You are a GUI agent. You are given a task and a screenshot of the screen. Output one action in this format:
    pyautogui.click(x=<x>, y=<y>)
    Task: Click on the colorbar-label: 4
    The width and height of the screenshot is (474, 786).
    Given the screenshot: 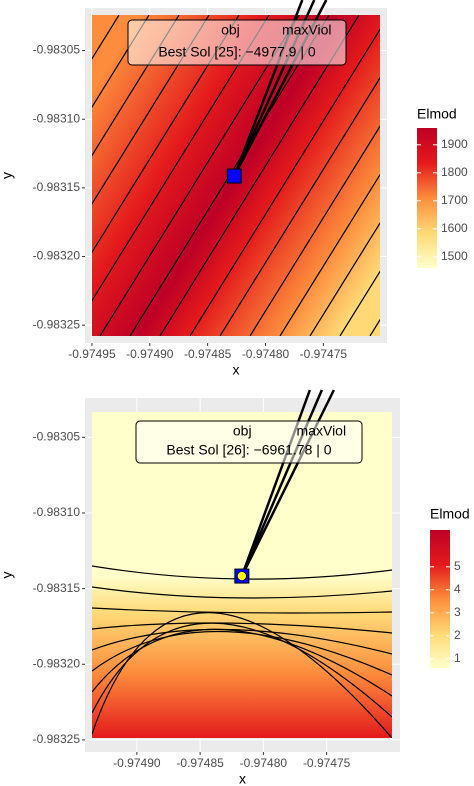 What is the action you would take?
    pyautogui.click(x=457, y=589)
    